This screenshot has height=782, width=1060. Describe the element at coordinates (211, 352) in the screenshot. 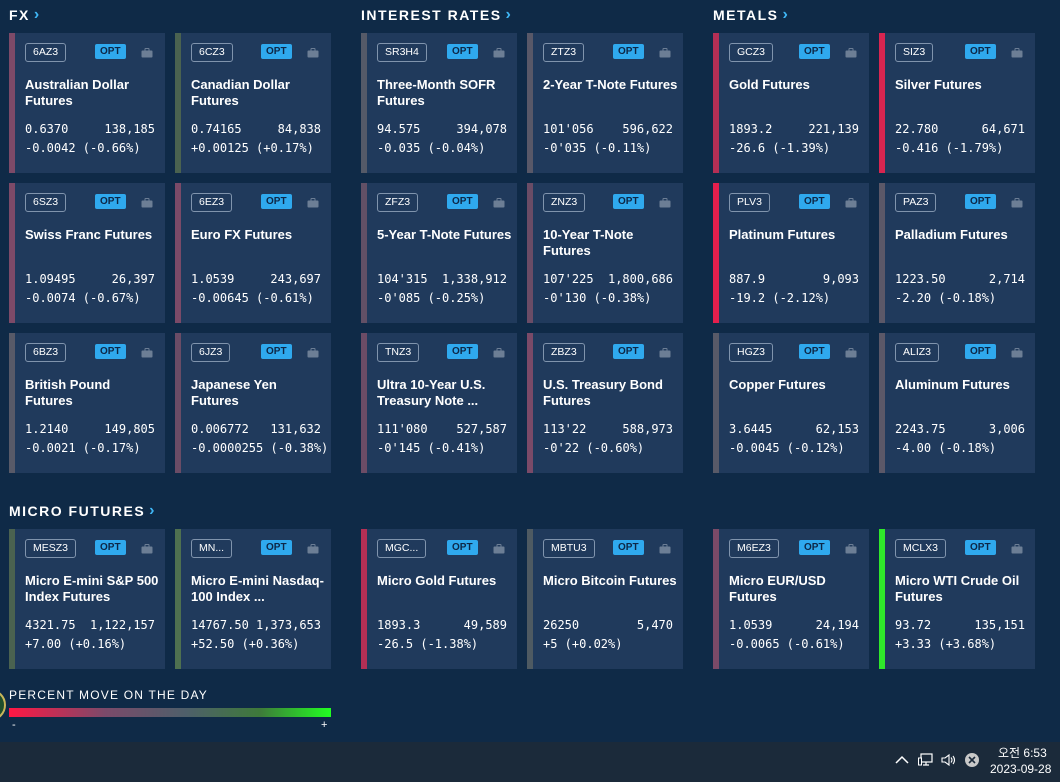

I see `symbol-badge: 6JZ3` at that location.